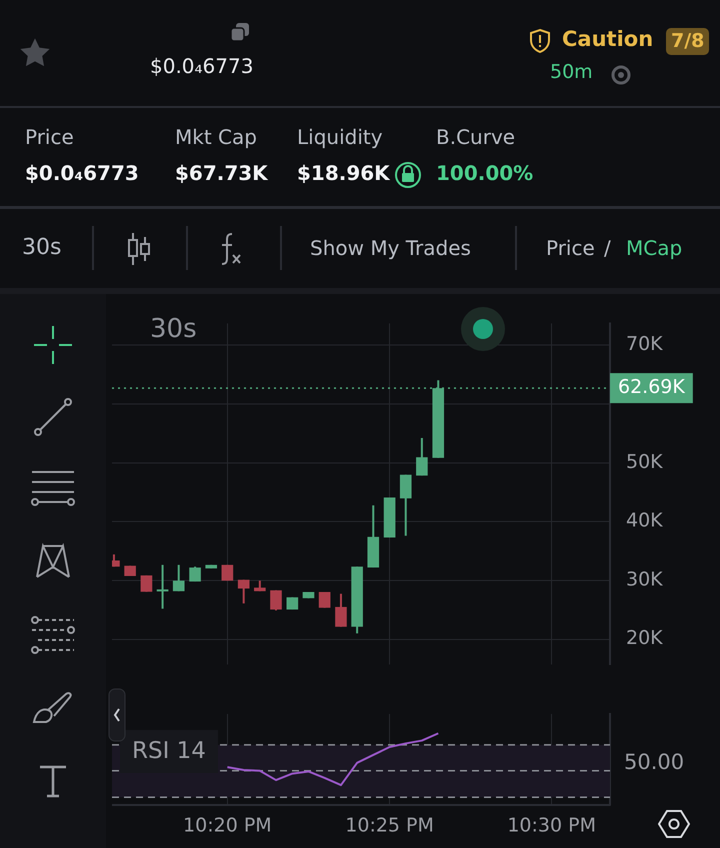 This screenshot has height=848, width=720. Describe the element at coordinates (654, 248) in the screenshot. I see `text: MCap` at that location.